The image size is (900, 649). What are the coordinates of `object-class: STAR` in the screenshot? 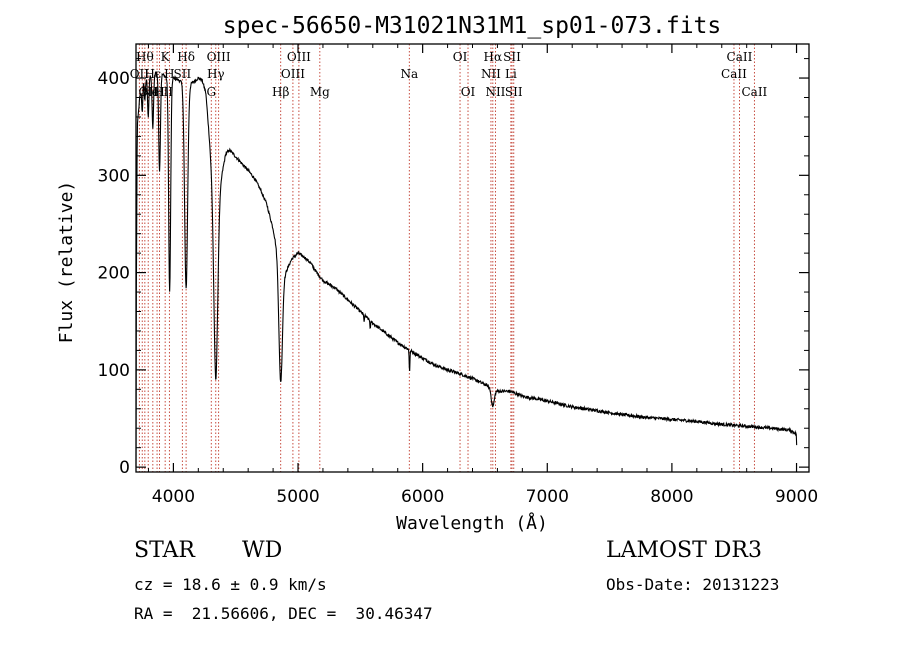 It's located at (164, 550).